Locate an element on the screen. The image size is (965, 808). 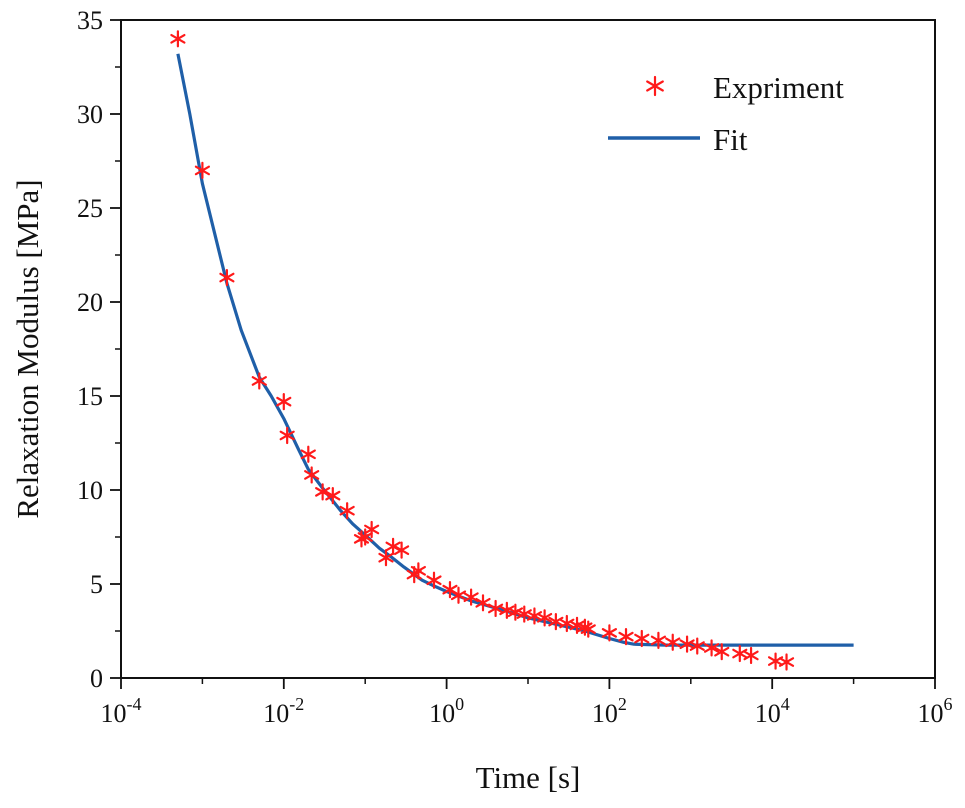
legend-experiment-marker is located at coordinates (655, 86).